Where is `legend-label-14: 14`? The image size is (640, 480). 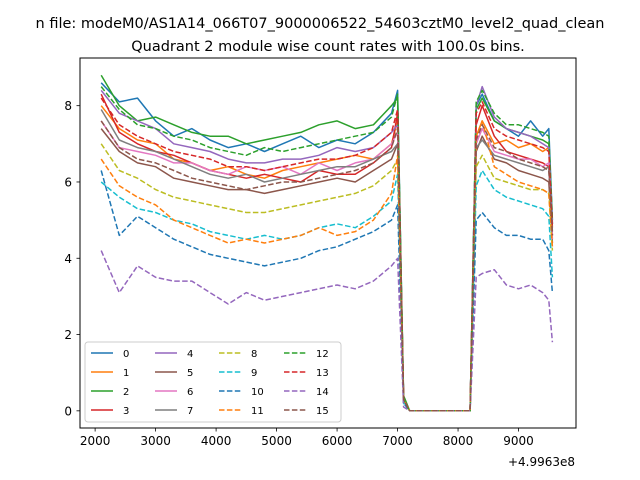 legend-label-14: 14 is located at coordinates (322, 392).